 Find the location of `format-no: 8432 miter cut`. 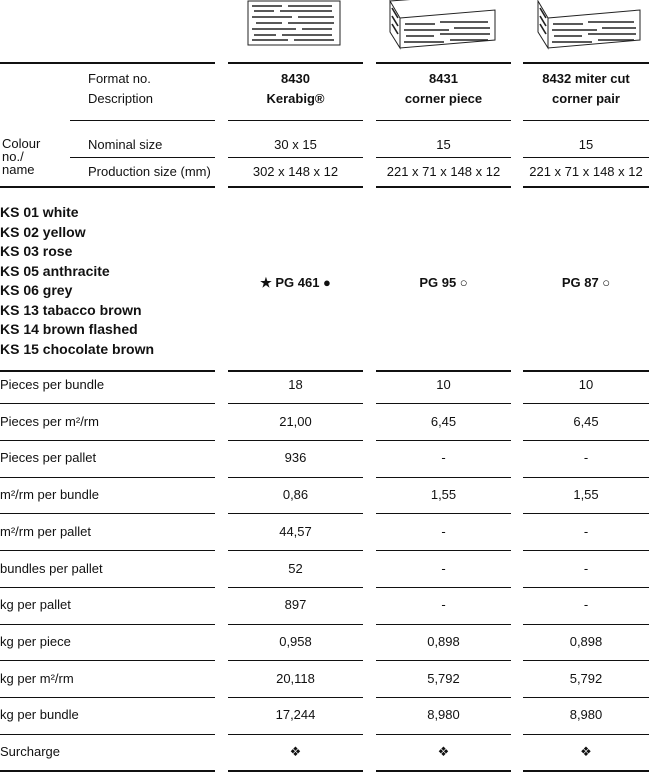

format-no: 8432 miter cut is located at coordinates (586, 78).